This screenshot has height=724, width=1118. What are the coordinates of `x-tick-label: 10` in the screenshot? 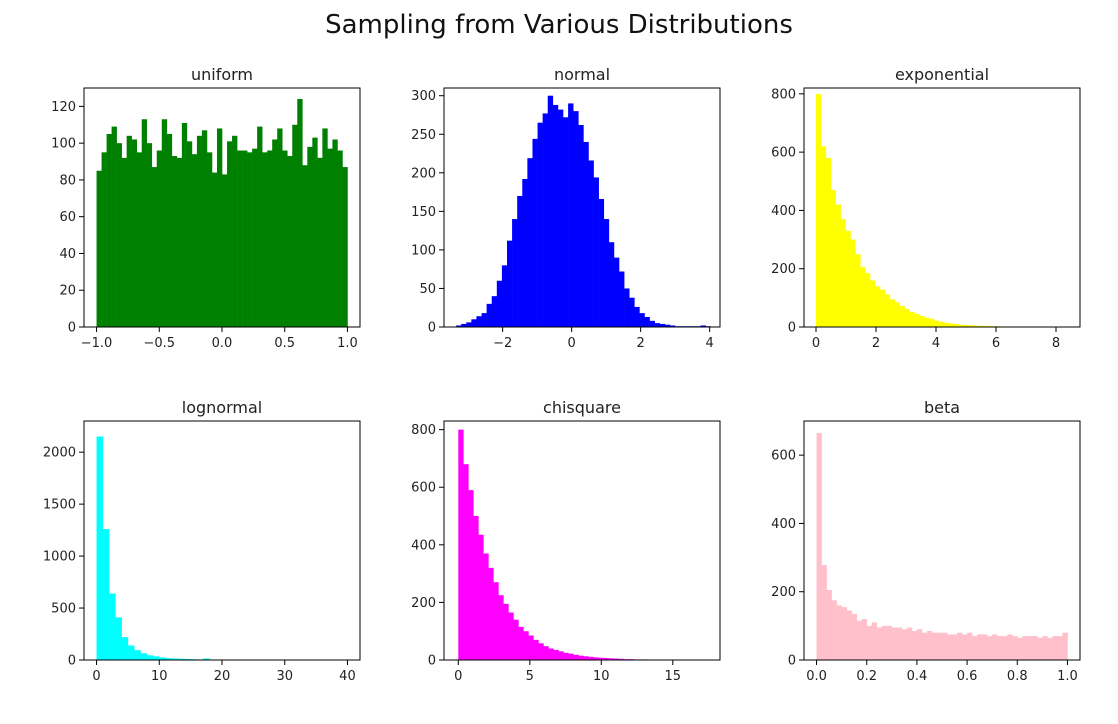 It's located at (159, 676).